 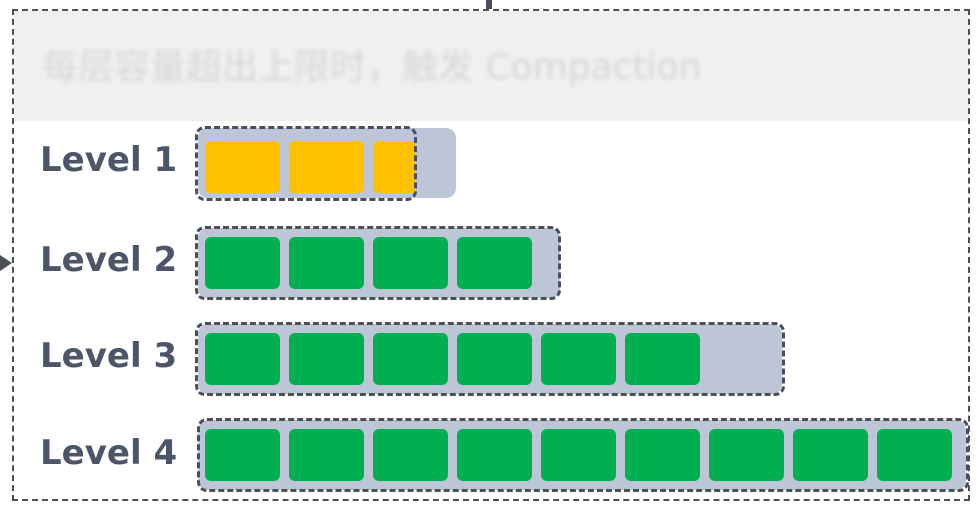 What do you see at coordinates (109, 356) in the screenshot?
I see `level-3-label: Level 3` at bounding box center [109, 356].